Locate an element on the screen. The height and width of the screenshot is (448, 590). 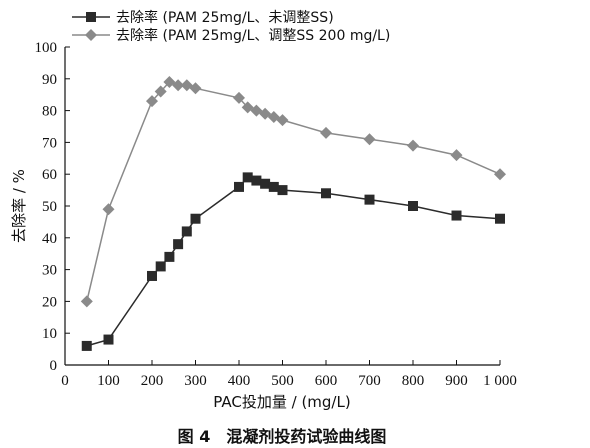
y-axis-ticks: 0 10 20 30 40 50 60 70 80 90 100 is located at coordinates (52, 207).